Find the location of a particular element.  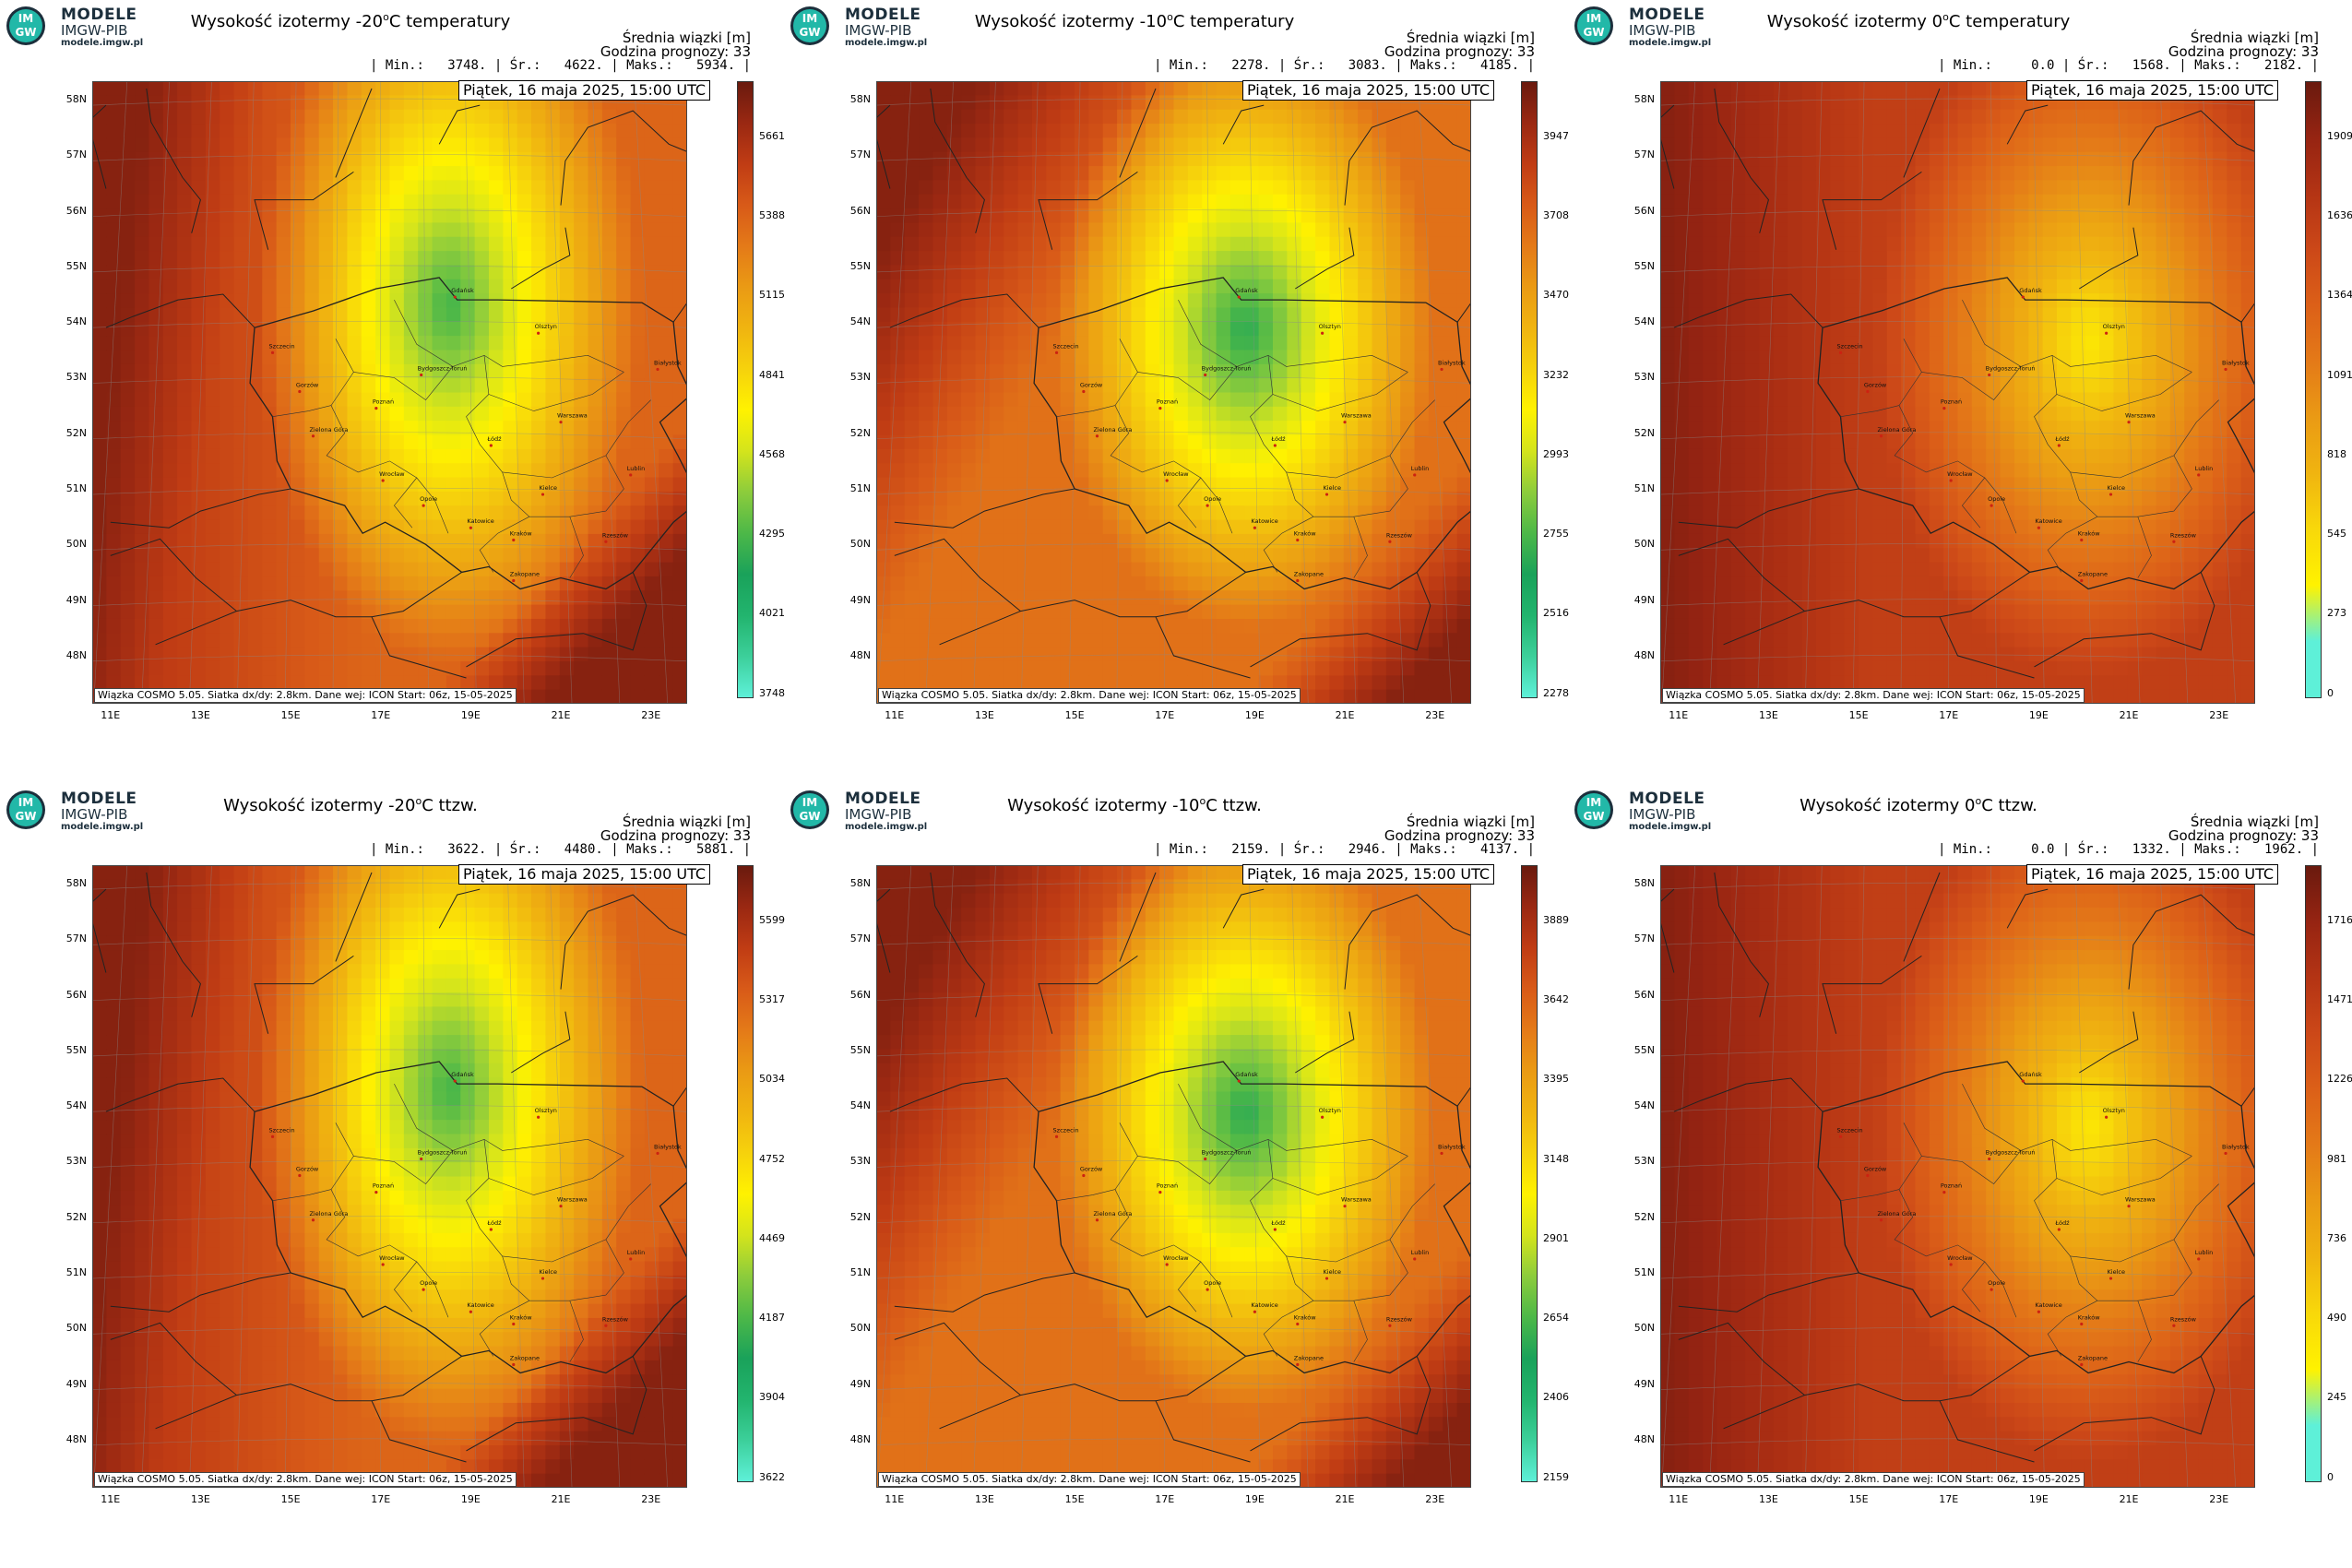

colorbar-label: 4187 is located at coordinates (772, 1318).